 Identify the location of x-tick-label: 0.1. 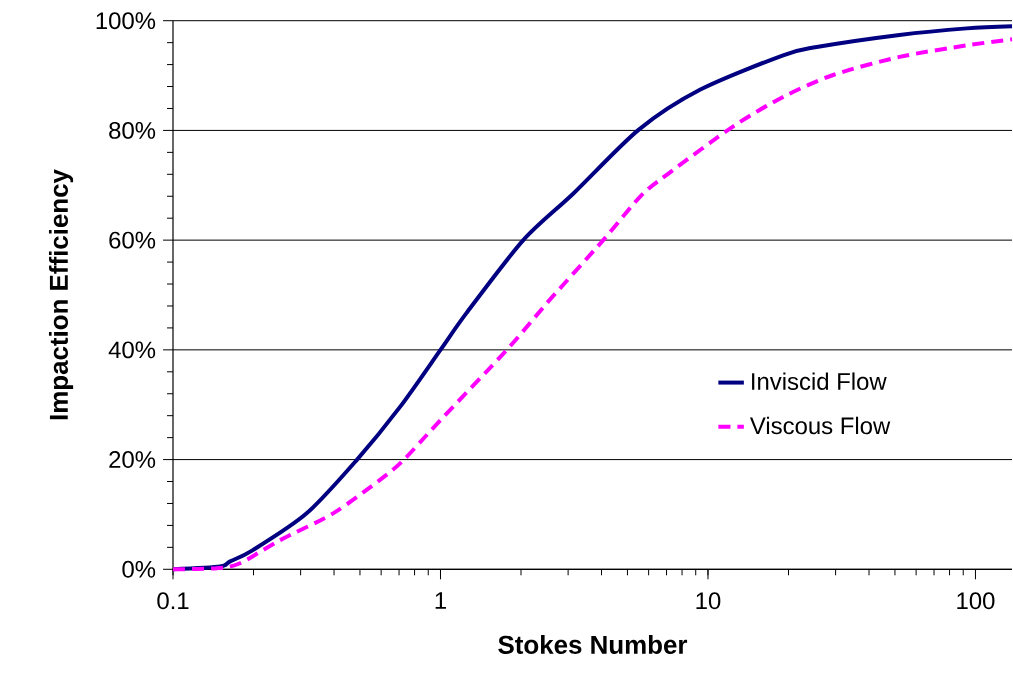
(173, 601).